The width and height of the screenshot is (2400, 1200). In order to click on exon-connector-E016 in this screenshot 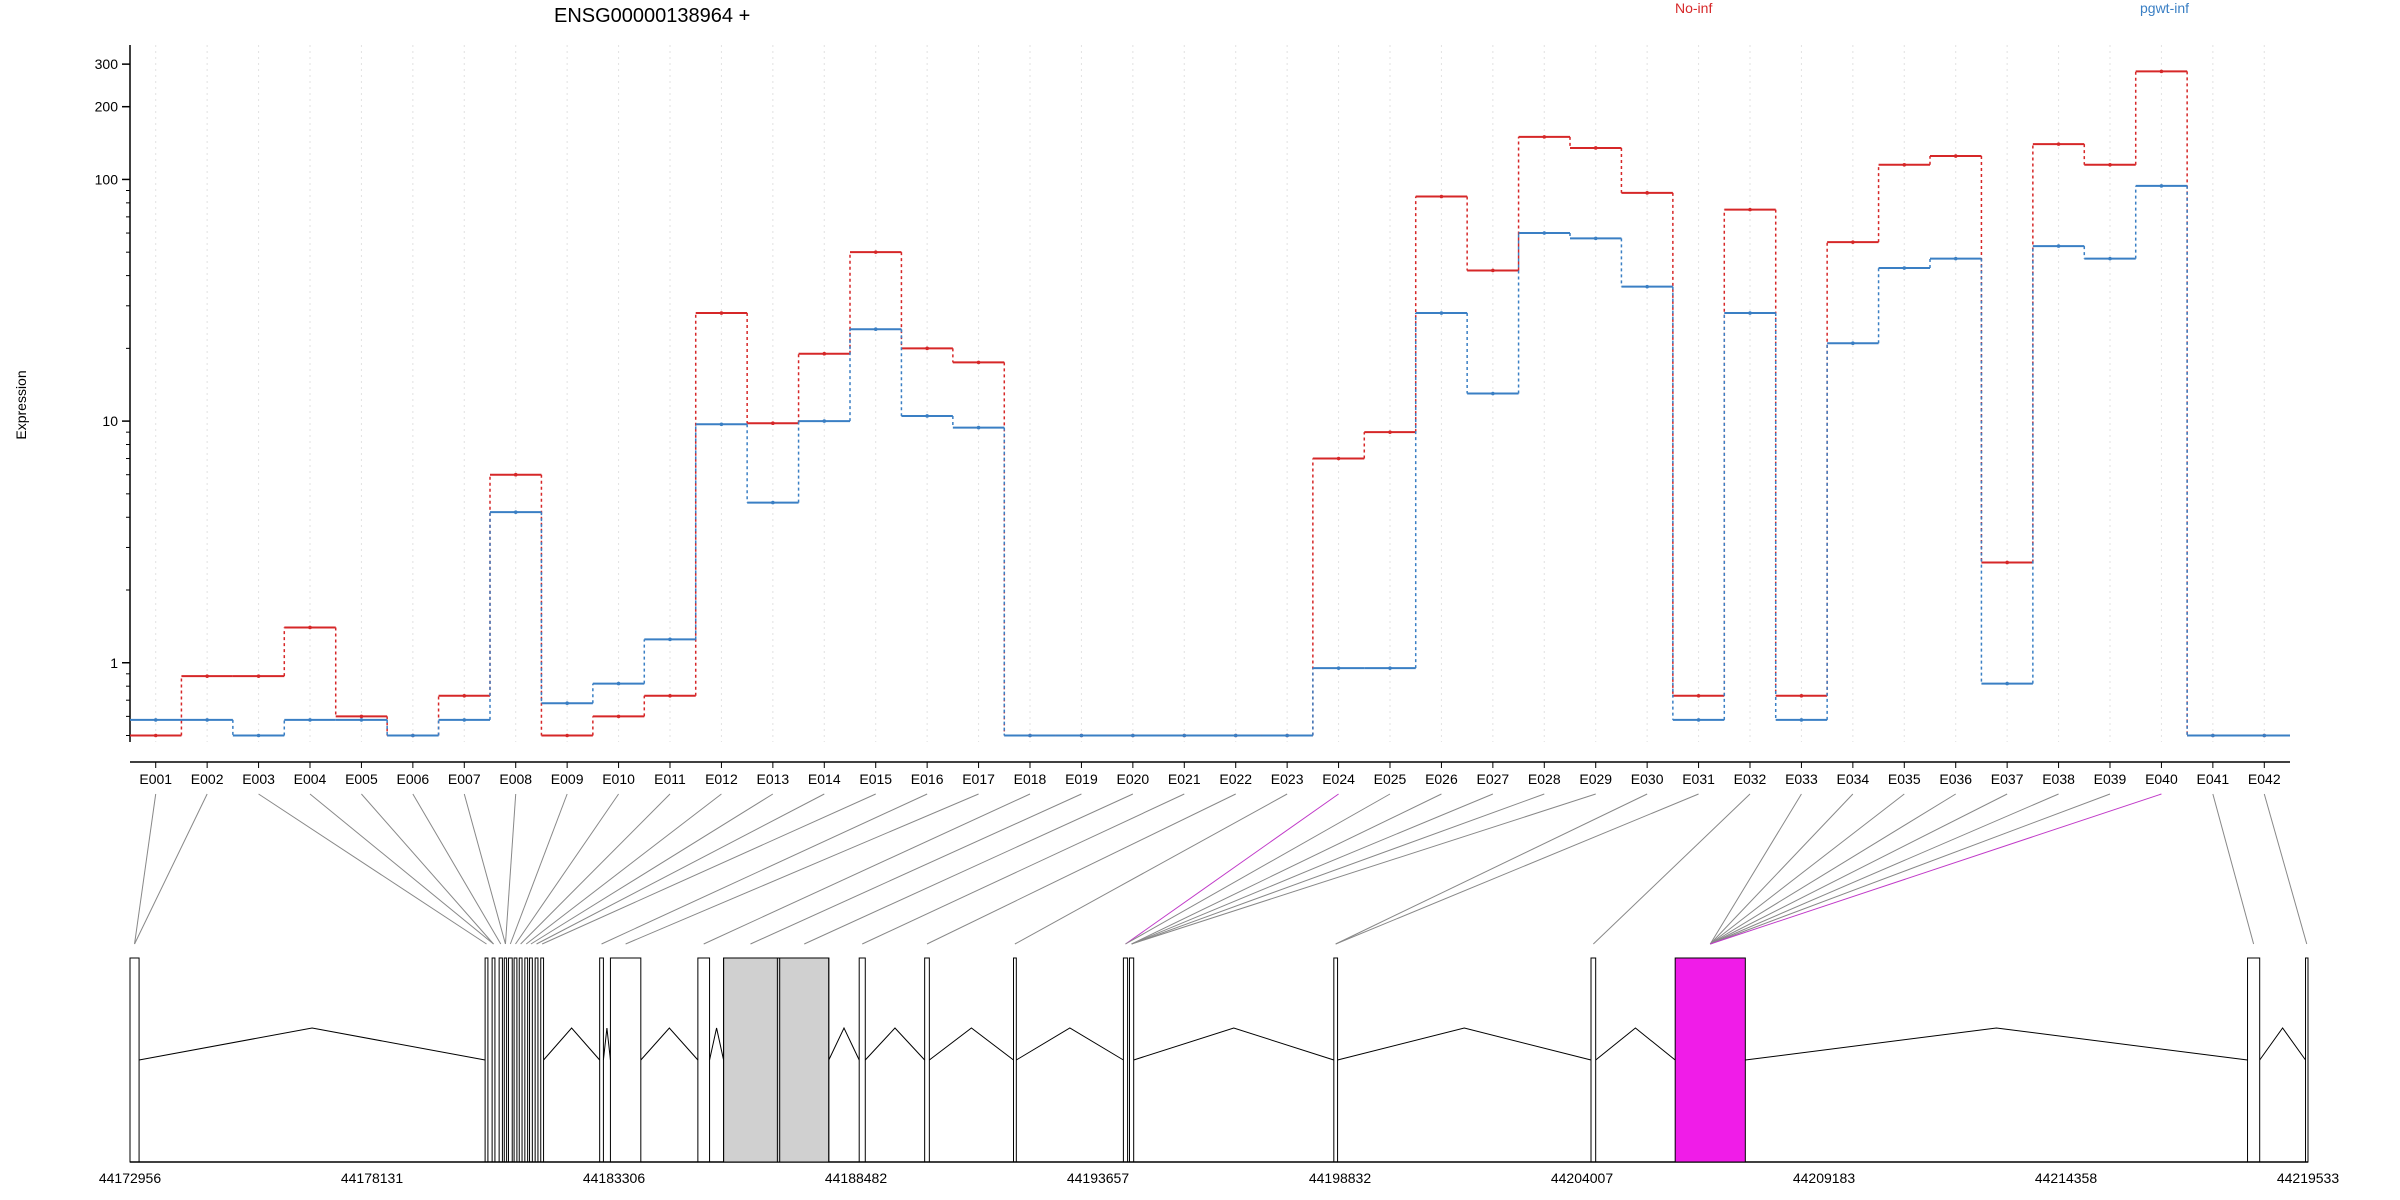, I will do `click(764, 869)`.